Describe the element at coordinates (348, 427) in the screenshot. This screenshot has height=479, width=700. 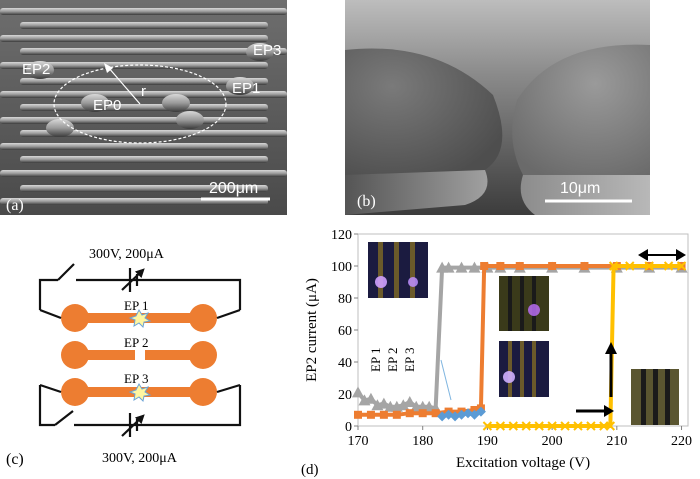
I see `y-tick-label: 0` at that location.